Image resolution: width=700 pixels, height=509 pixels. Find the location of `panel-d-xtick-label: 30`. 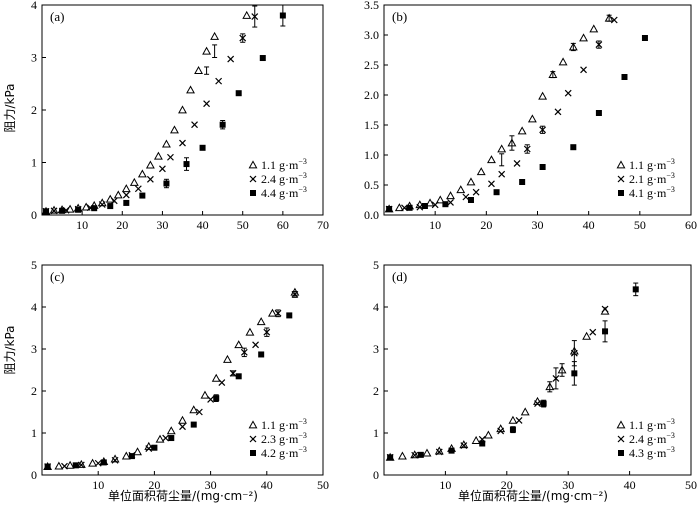

panel-d-xtick-label: 30 is located at coordinates (568, 485).